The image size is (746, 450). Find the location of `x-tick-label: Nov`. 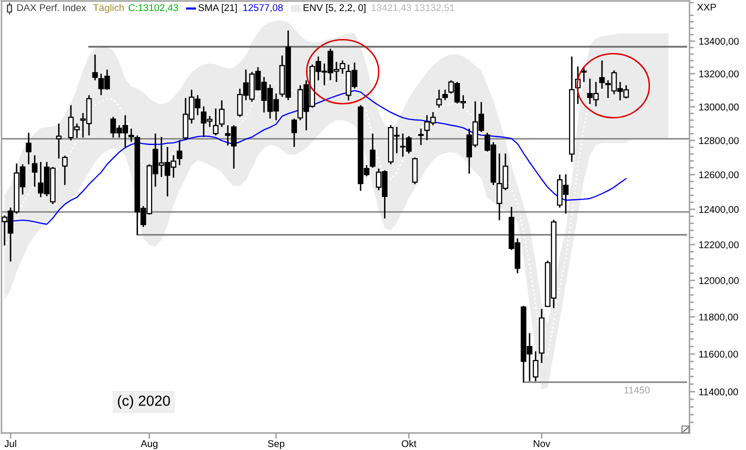

x-tick-label: Nov is located at coordinates (542, 444).